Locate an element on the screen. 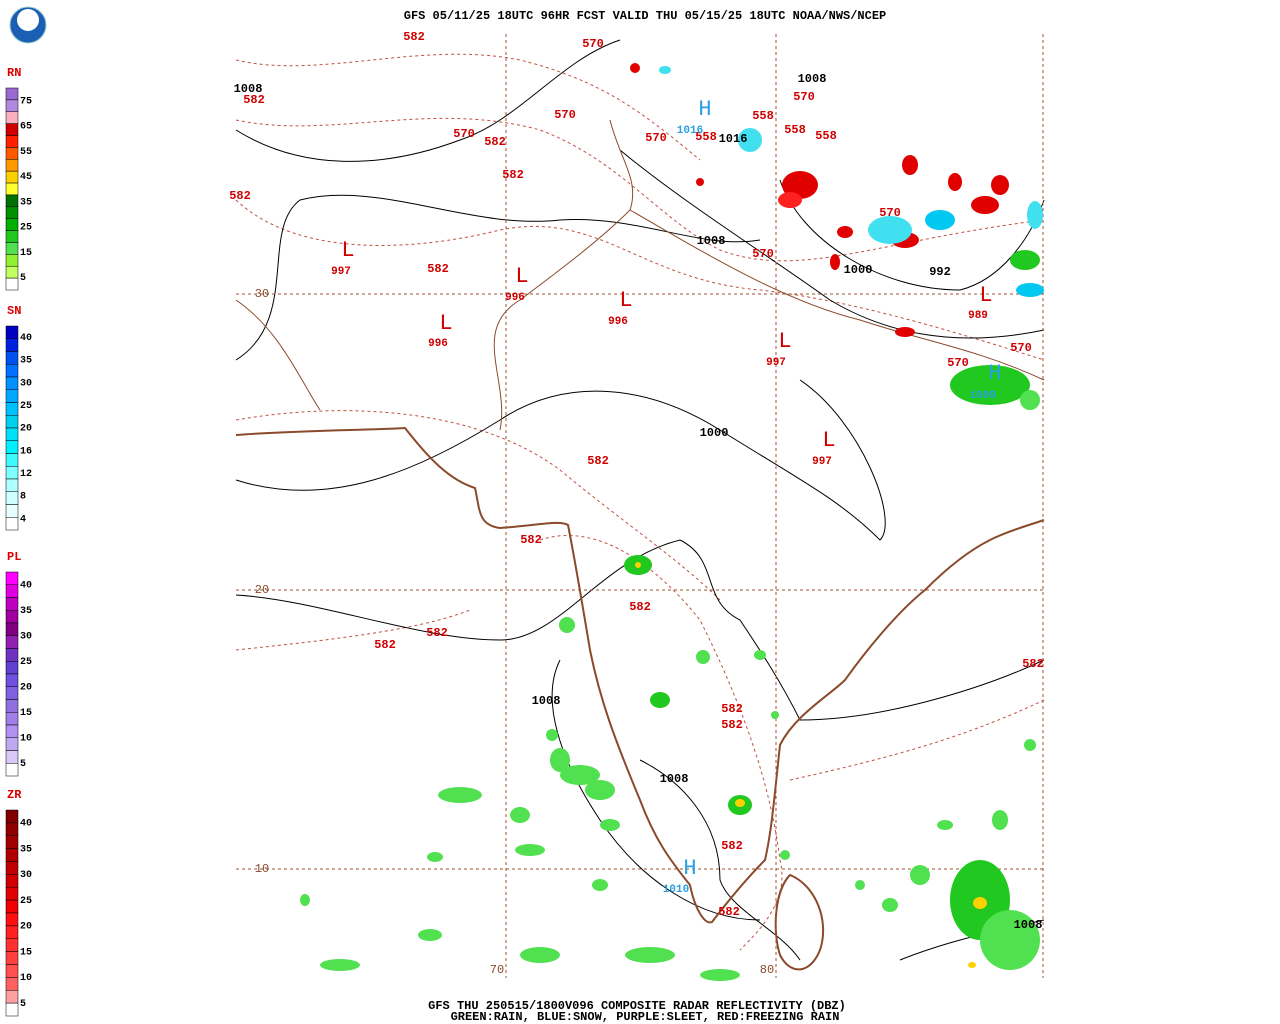 The height and width of the screenshot is (1024, 1280). legend-title: ZR is located at coordinates (14, 795).